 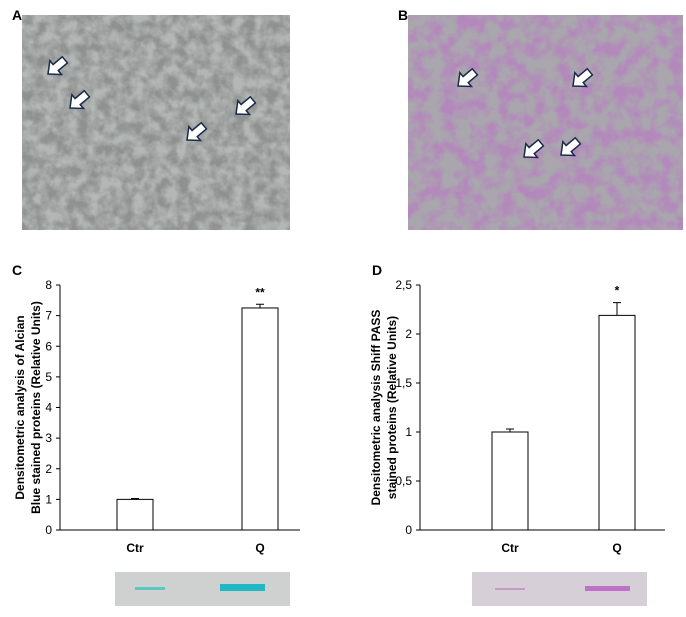 I want to click on y-tick-label: 5, so click(x=48, y=377).